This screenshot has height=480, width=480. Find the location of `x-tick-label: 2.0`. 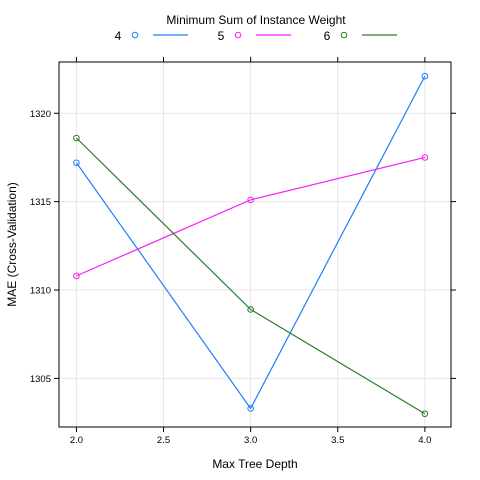

x-tick-label: 2.0 is located at coordinates (76, 440).